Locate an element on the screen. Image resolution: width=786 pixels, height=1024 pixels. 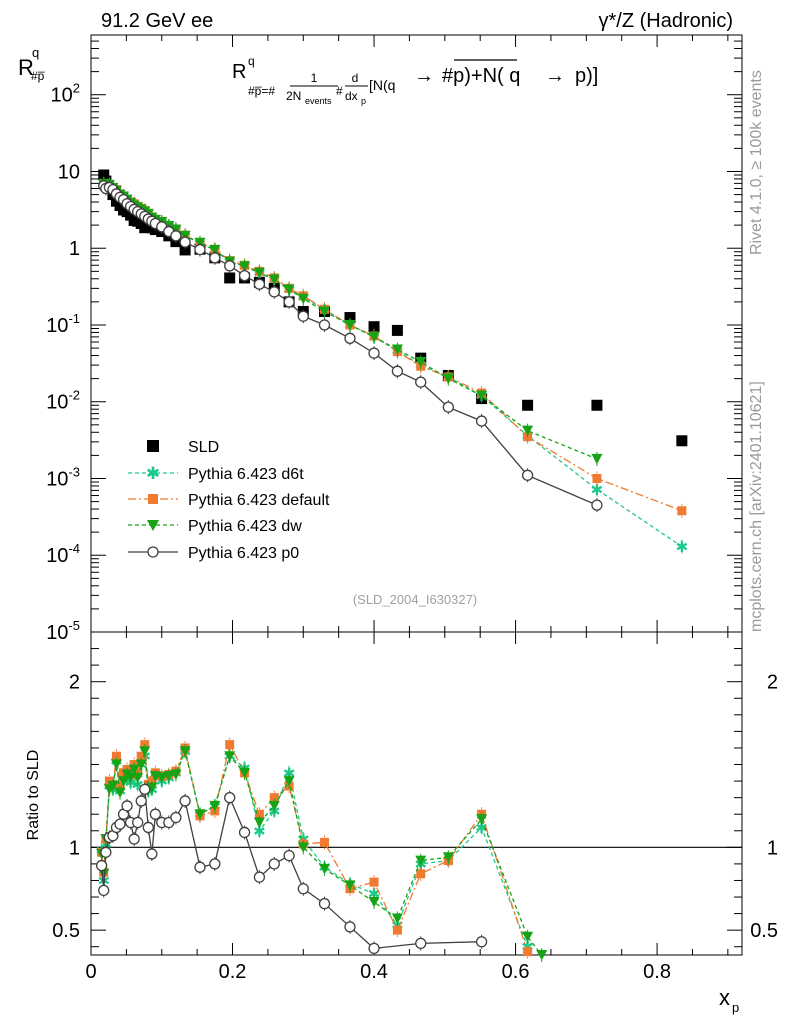
analysis-tag: (SLD_2004_I630327) is located at coordinates (415, 599).